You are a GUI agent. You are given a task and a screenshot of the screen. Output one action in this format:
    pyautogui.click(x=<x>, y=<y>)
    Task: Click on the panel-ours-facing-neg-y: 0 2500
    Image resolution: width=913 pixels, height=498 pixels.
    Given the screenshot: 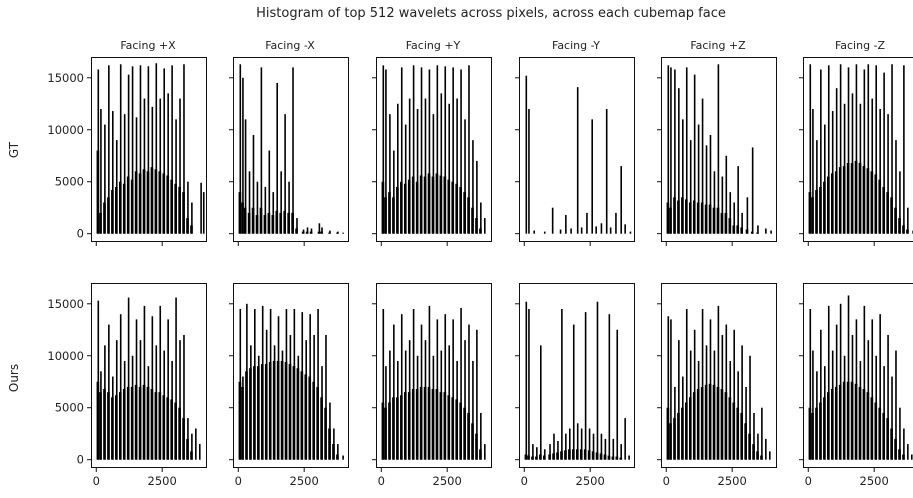 What is the action you would take?
    pyautogui.click(x=575, y=385)
    